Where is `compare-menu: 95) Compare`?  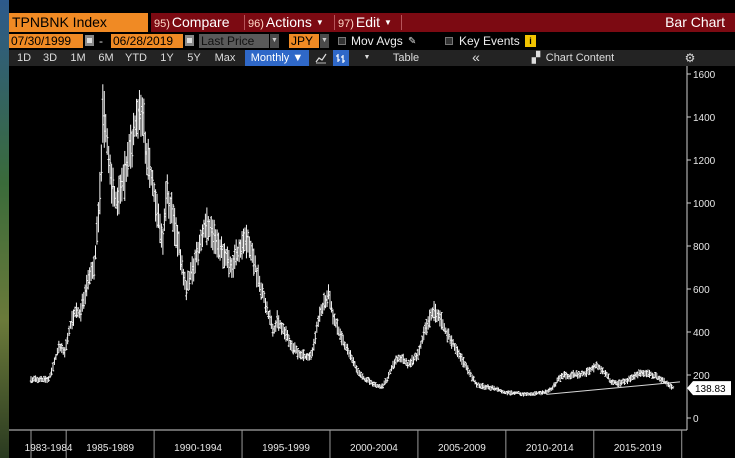
compare-menu: 95) Compare is located at coordinates (192, 22).